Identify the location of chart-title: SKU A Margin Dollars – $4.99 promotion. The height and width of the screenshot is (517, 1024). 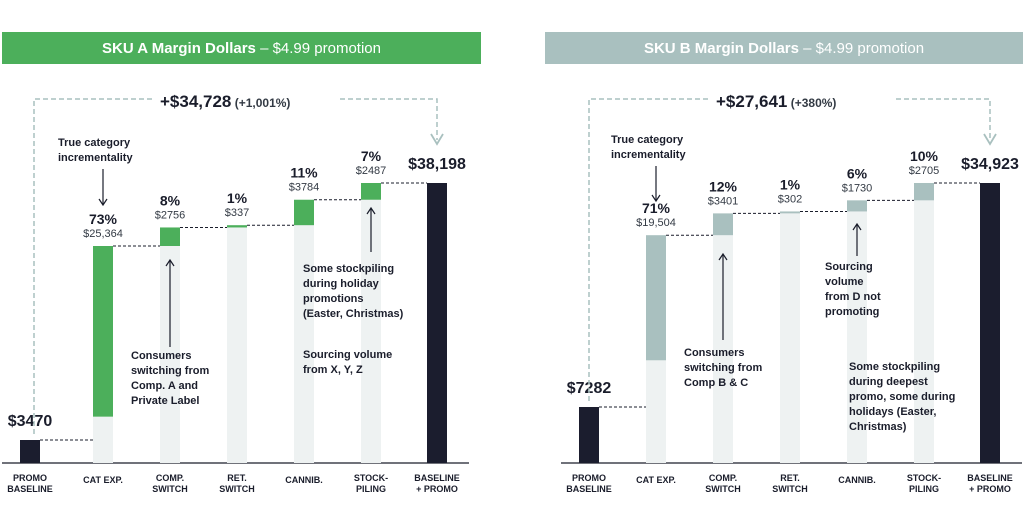
(241, 48).